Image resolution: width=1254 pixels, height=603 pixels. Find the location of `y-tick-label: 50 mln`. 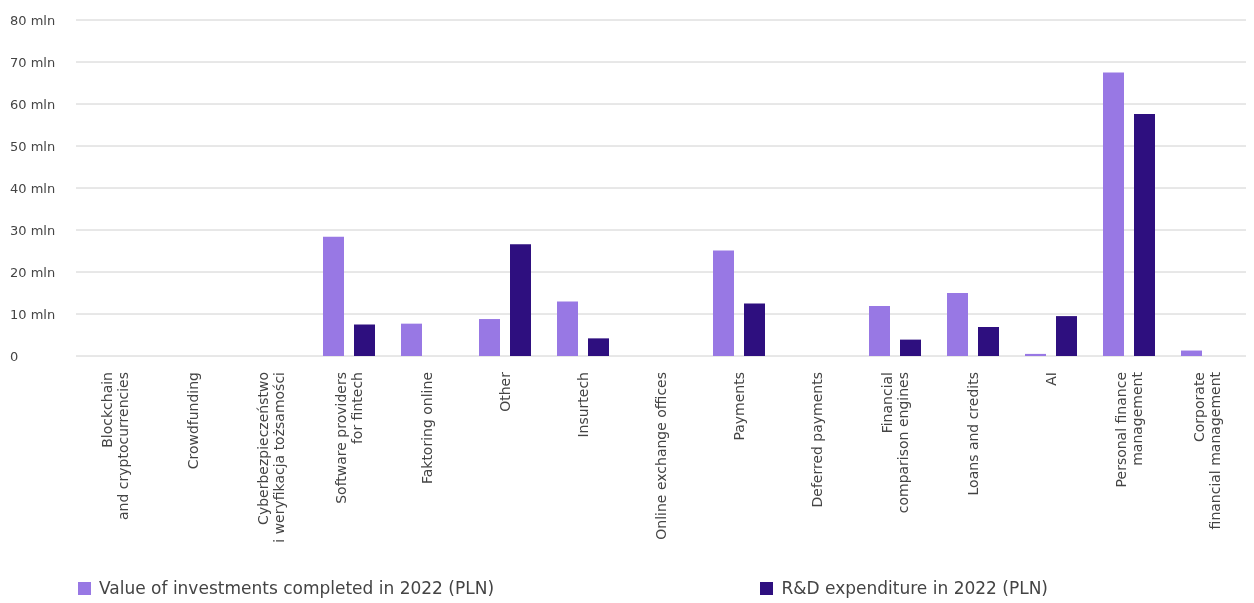

y-tick-label: 50 mln is located at coordinates (33, 146).